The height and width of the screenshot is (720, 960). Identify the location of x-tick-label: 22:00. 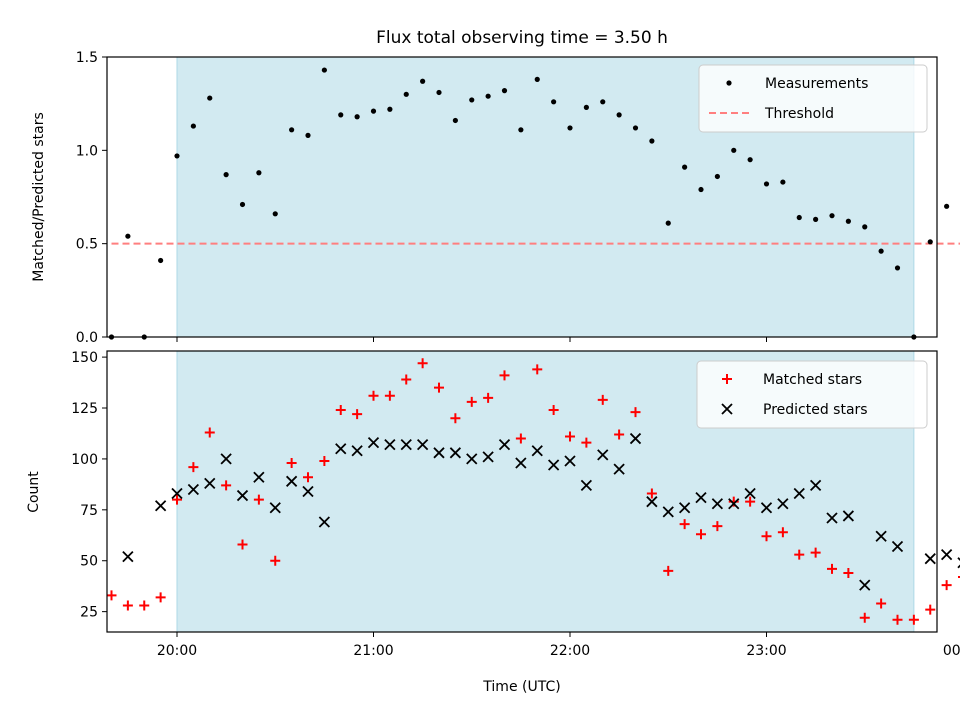
(570, 651).